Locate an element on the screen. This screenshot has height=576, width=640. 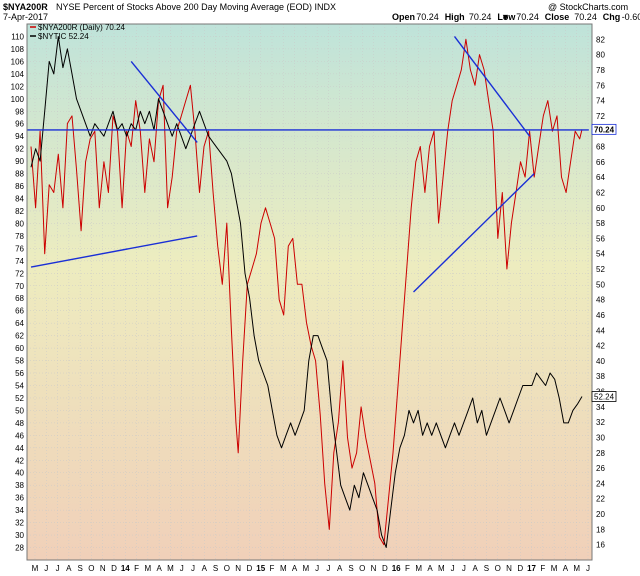
last-value-text-right: 70.24 is located at coordinates (604, 129).